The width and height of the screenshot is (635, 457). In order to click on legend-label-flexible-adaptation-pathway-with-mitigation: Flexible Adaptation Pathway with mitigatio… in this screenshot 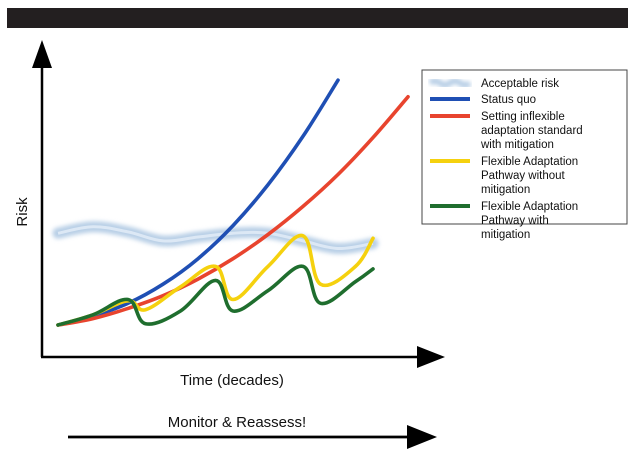, I will do `click(529, 221)`.